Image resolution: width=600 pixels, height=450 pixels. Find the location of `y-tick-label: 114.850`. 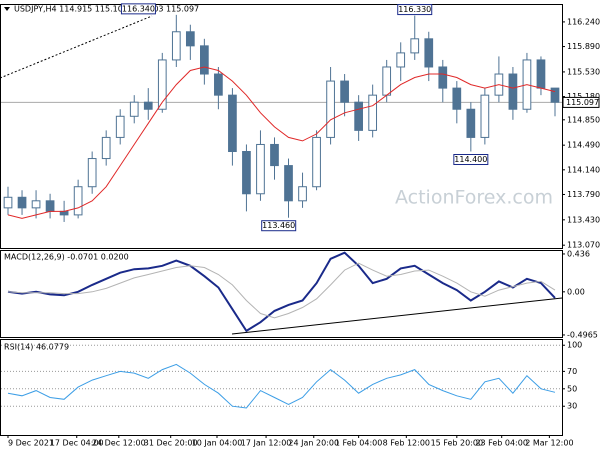

y-tick-label: 114.850 is located at coordinates (583, 119).